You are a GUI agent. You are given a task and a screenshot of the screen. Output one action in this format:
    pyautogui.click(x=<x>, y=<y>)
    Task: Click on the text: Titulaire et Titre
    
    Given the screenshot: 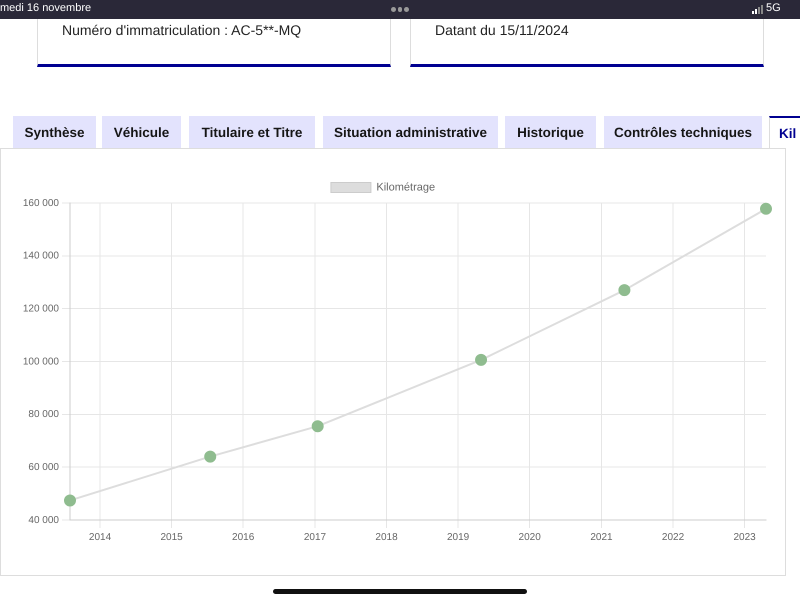 What is the action you would take?
    pyautogui.click(x=252, y=132)
    